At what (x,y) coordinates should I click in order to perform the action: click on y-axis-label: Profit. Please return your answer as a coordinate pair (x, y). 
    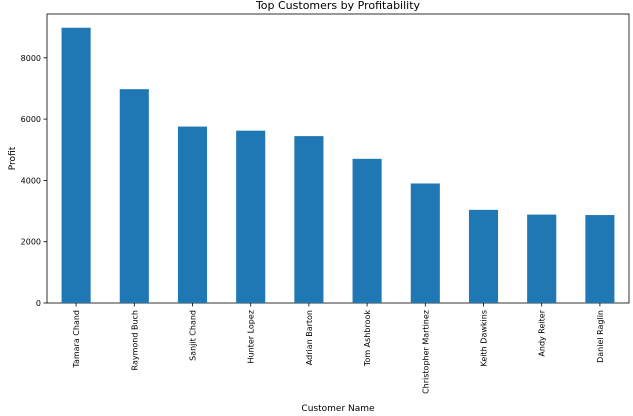
    Looking at the image, I should click on (13, 158).